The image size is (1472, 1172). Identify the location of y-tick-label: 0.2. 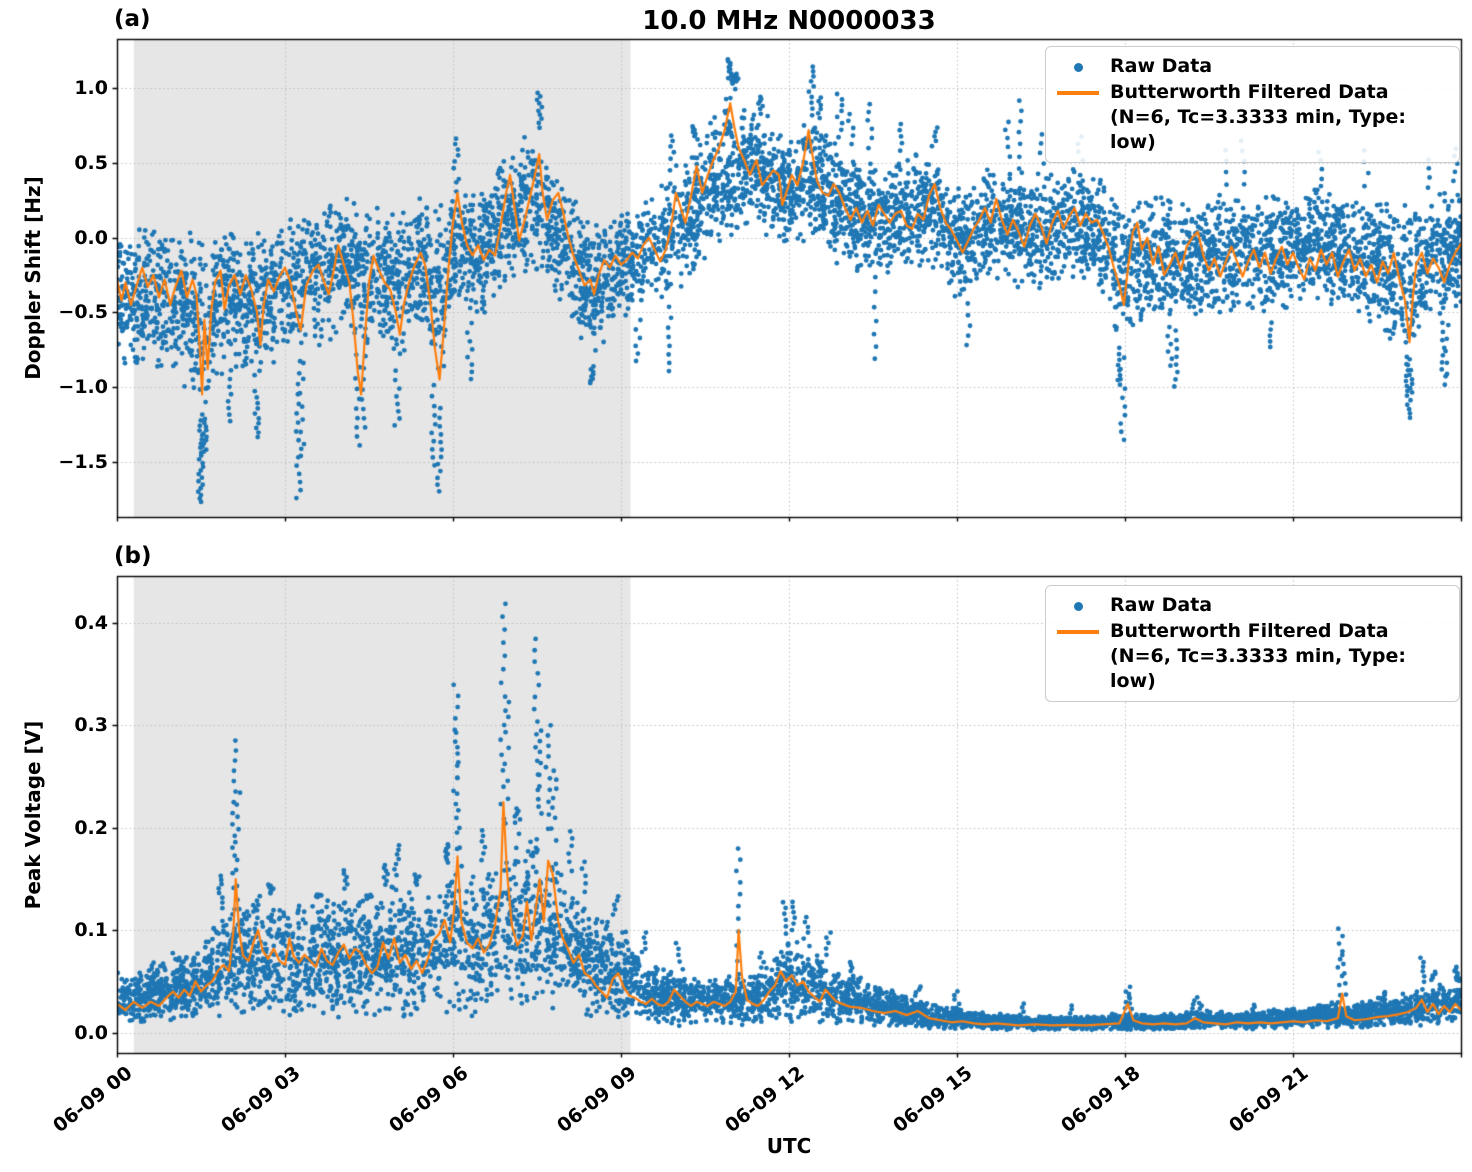
(91, 827).